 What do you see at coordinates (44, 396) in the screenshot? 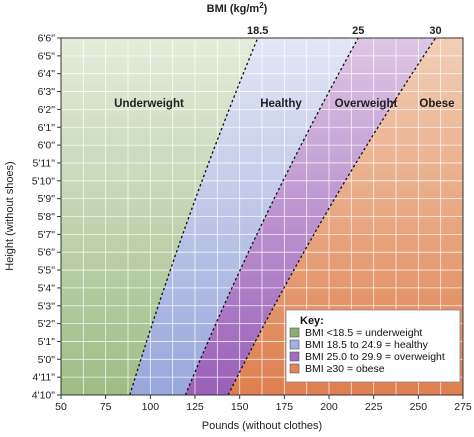
I see `y-tick-label: 4'10"` at bounding box center [44, 396].